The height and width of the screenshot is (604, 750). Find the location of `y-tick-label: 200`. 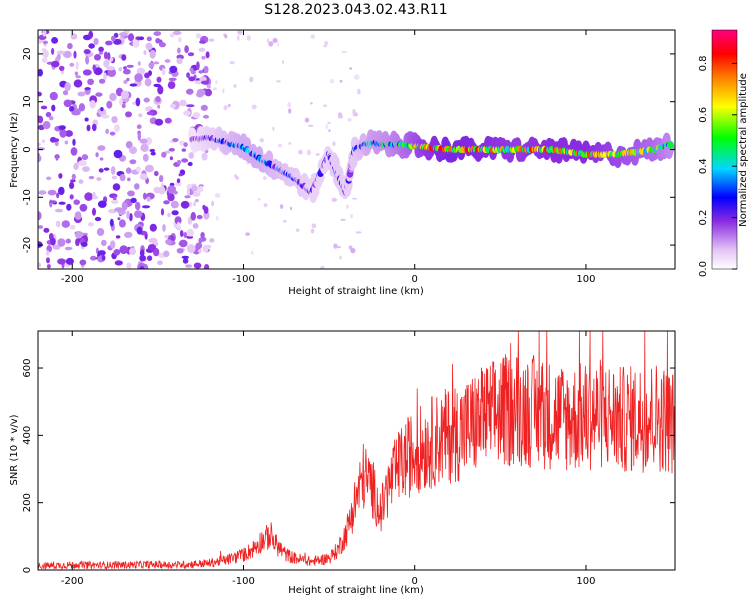

y-tick-label: 200 is located at coordinates (27, 502).